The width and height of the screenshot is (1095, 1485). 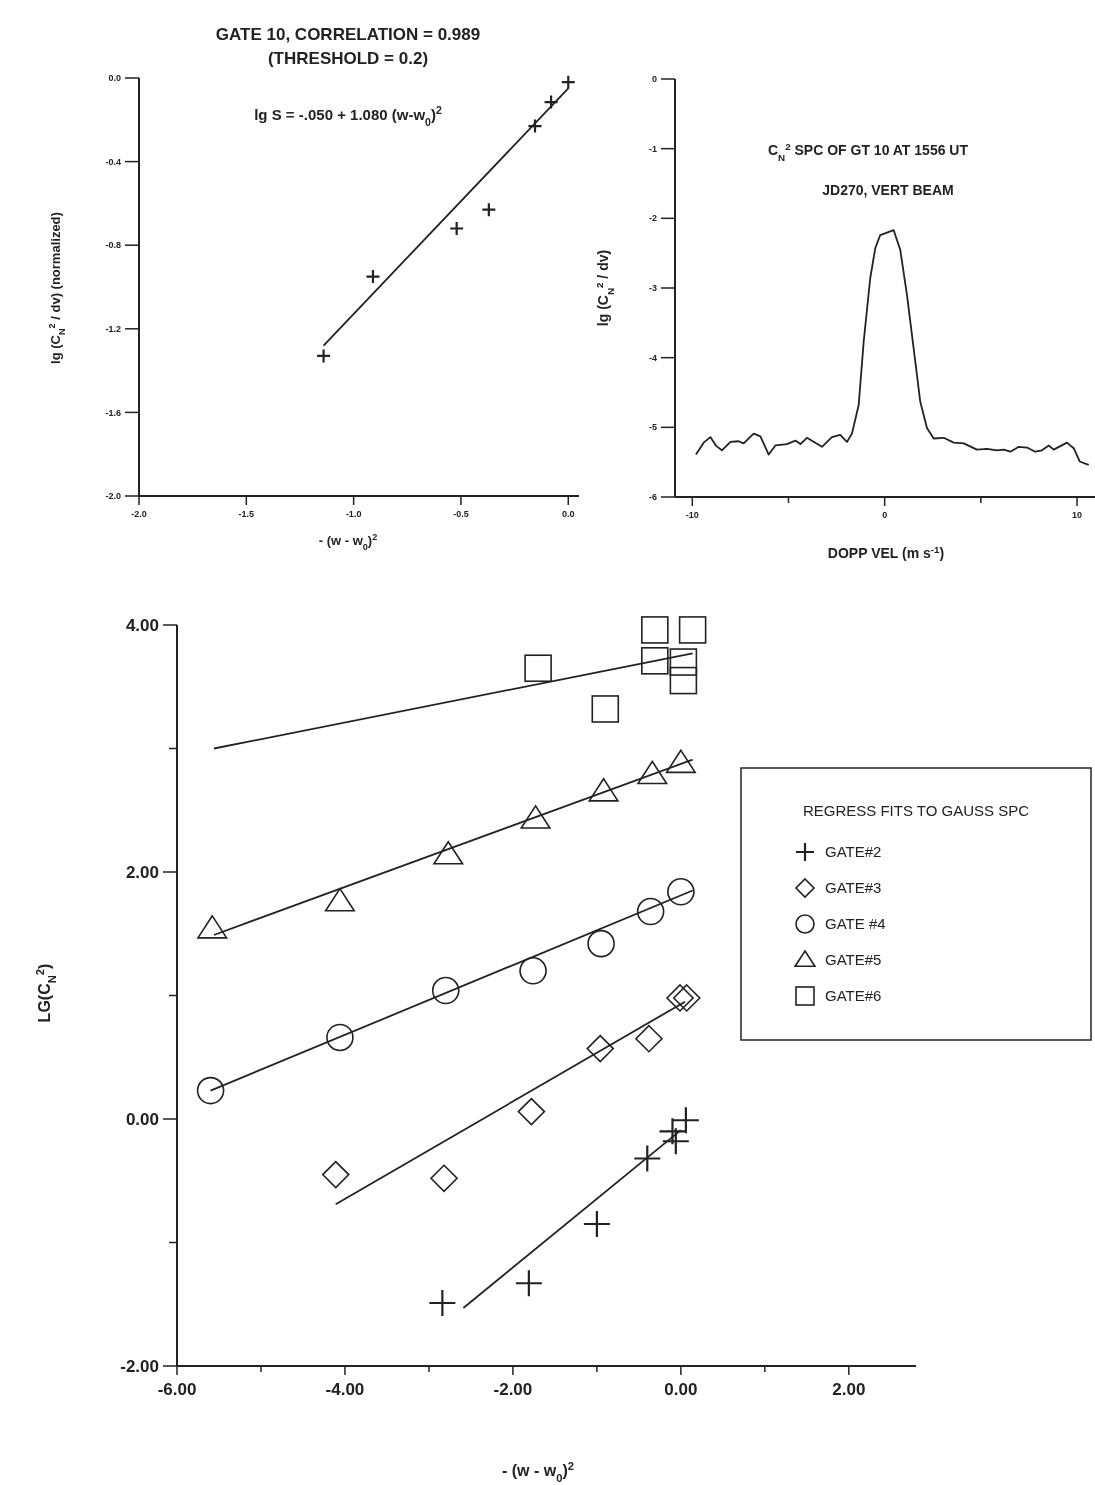 I want to click on legend-label: GATE#2, so click(x=853, y=851).